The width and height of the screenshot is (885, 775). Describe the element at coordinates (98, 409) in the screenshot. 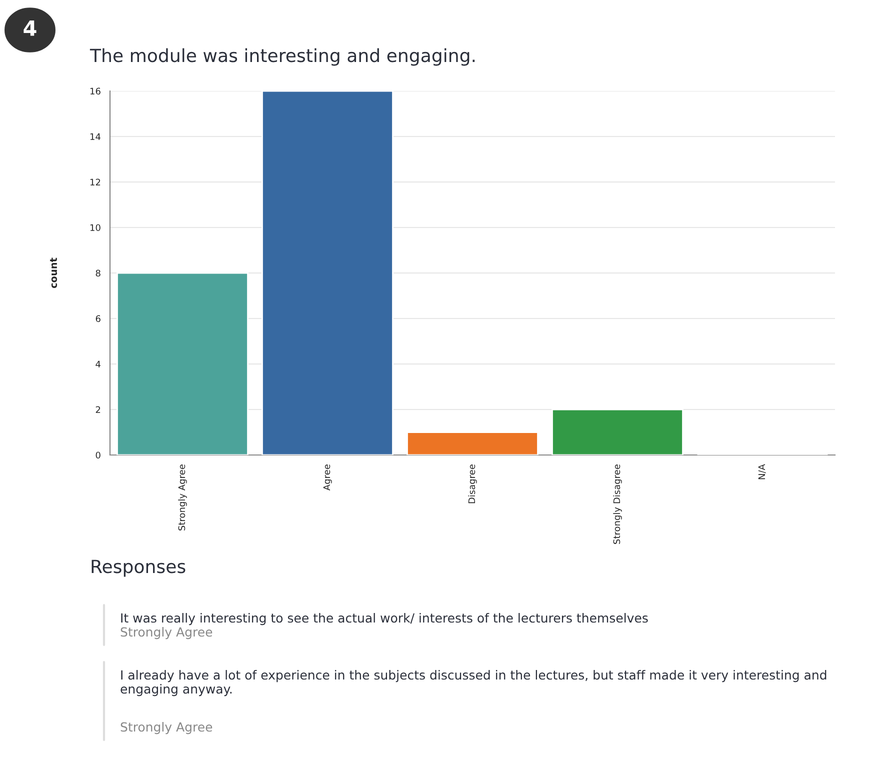

I see `y-tick-label: 2` at that location.